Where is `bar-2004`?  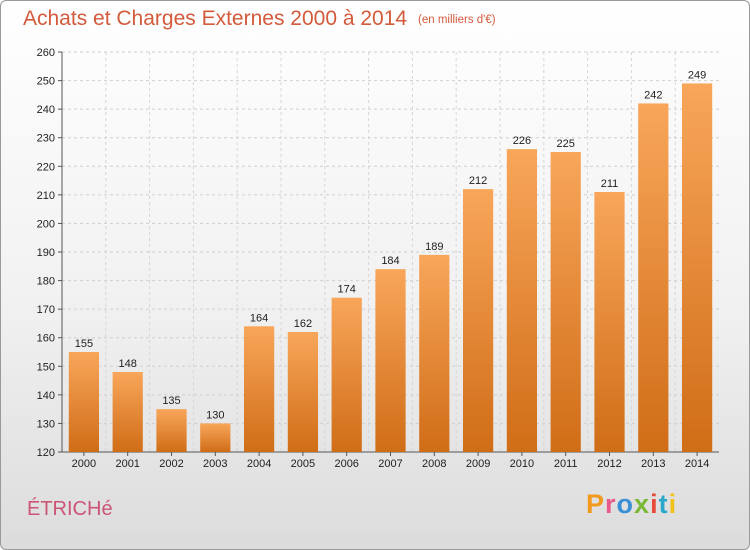
bar-2004 is located at coordinates (259, 389).